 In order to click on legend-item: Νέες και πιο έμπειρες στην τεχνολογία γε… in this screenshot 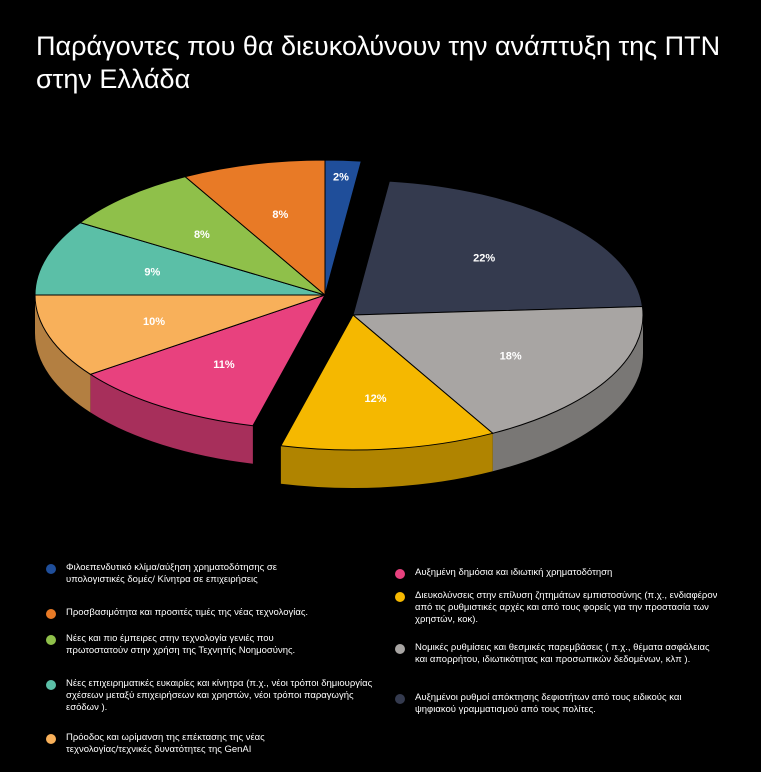, I will do `click(186, 645)`.